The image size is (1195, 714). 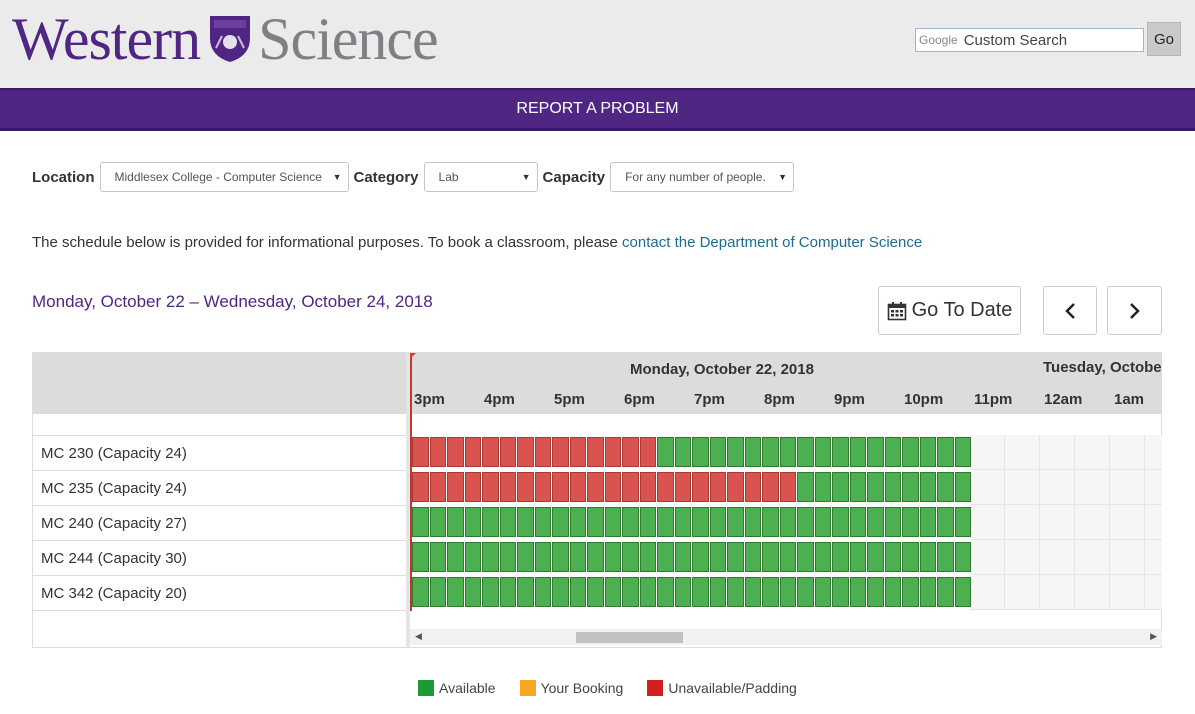 I want to click on search-input: Google Custom Search, so click(x=1029, y=40).